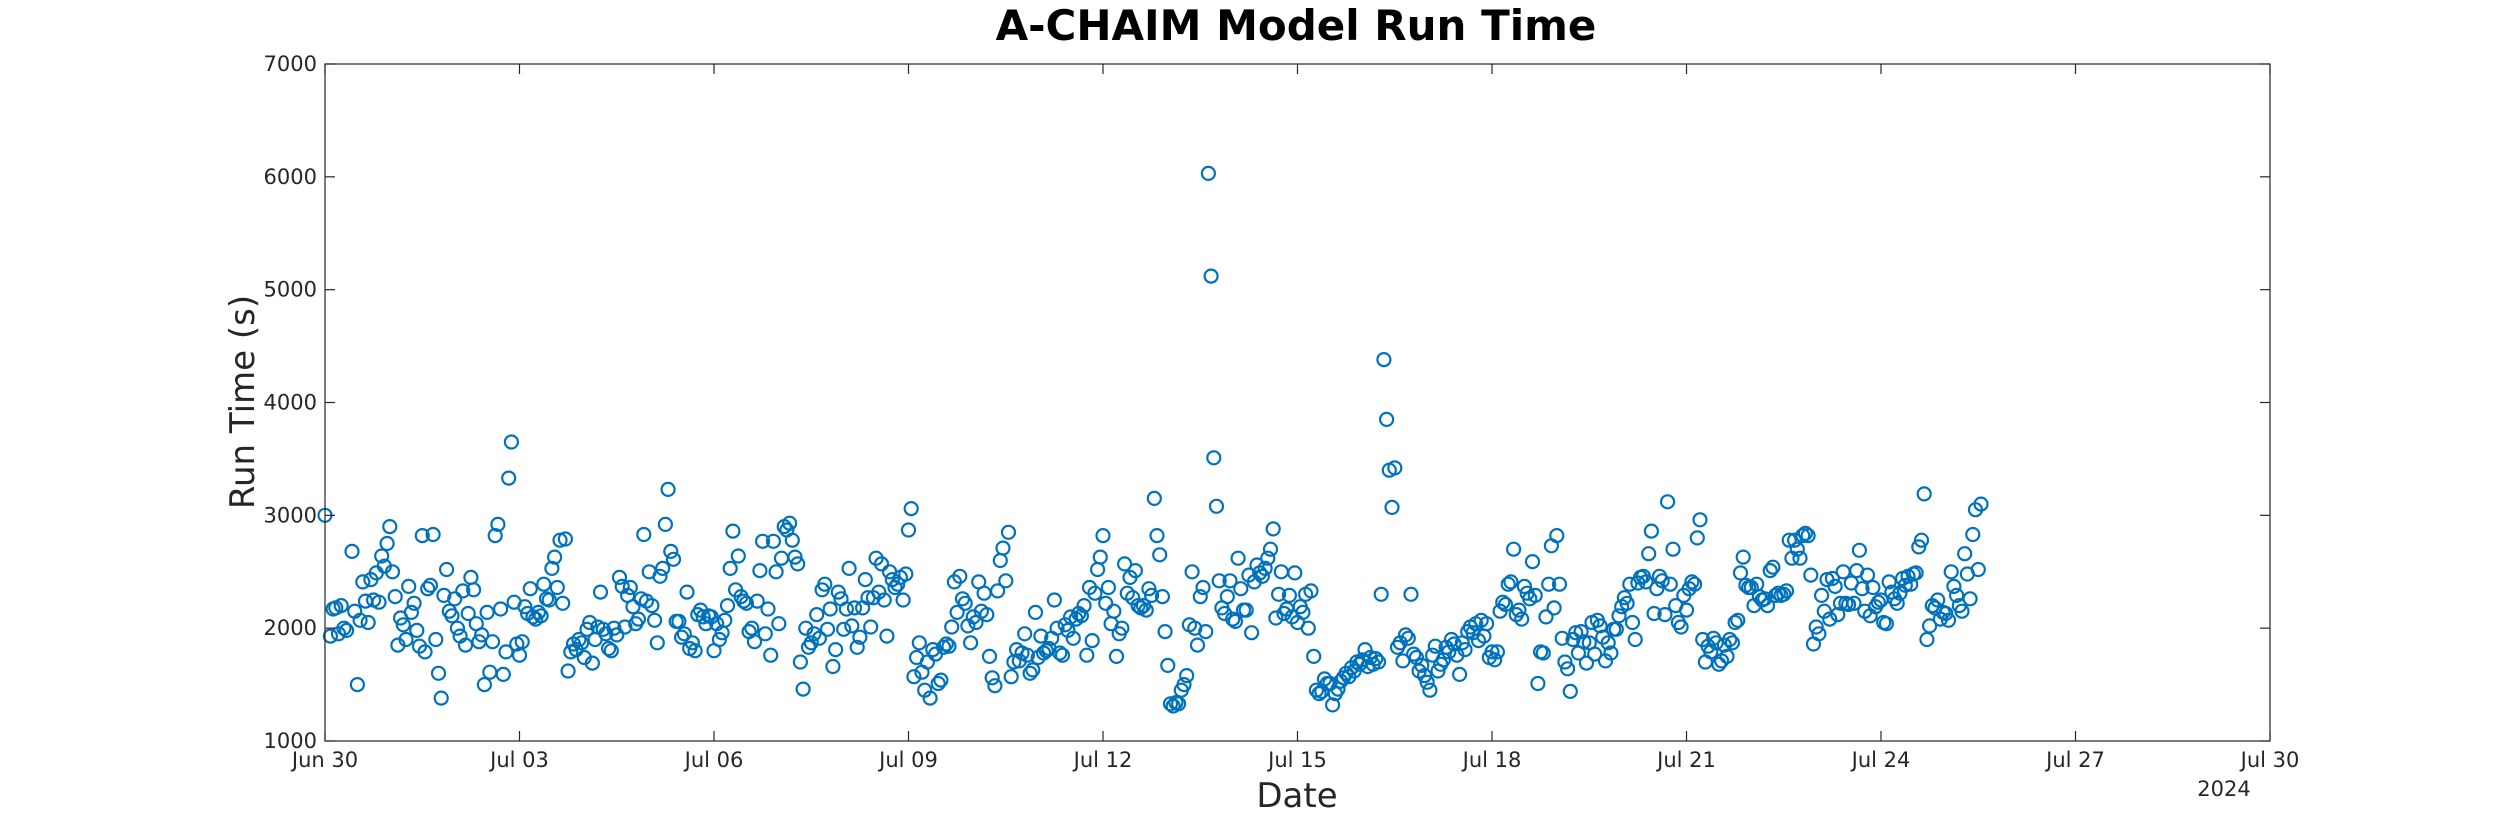 The height and width of the screenshot is (833, 2500). Describe the element at coordinates (290, 403) in the screenshot. I see `y-tick-label: 4000` at that location.